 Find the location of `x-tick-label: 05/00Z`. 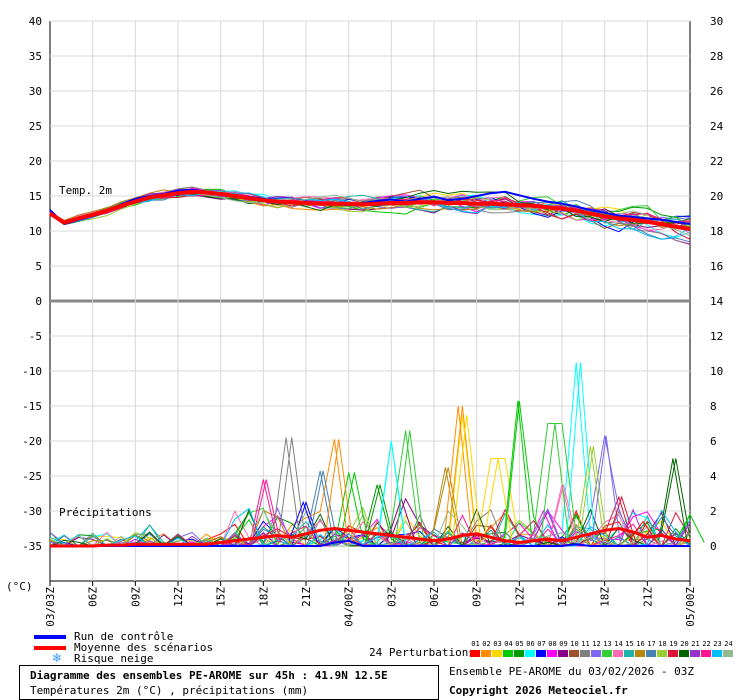

x-tick-label: 05/00Z is located at coordinates (690, 607).